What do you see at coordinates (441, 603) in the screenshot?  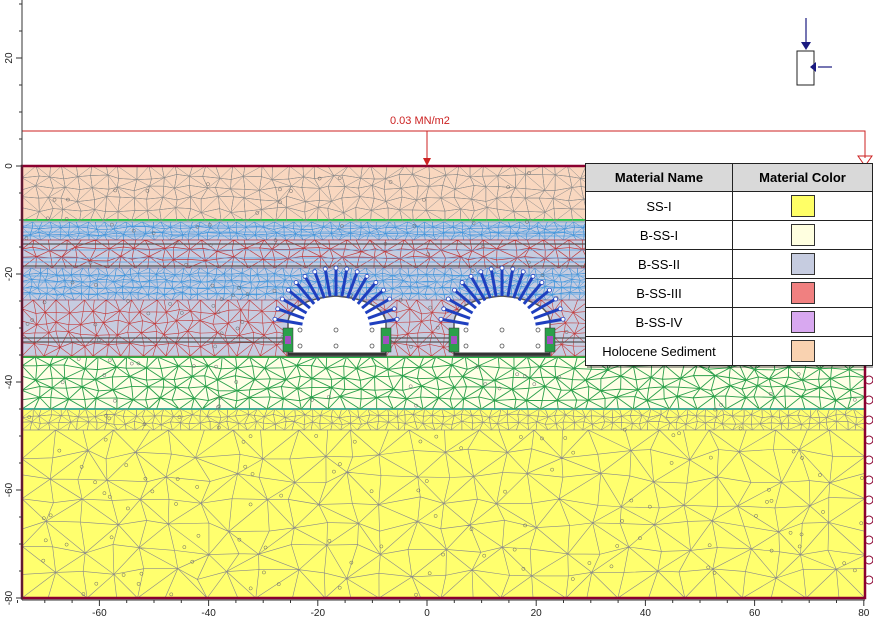 I see `x-axis-ticks` at bounding box center [441, 603].